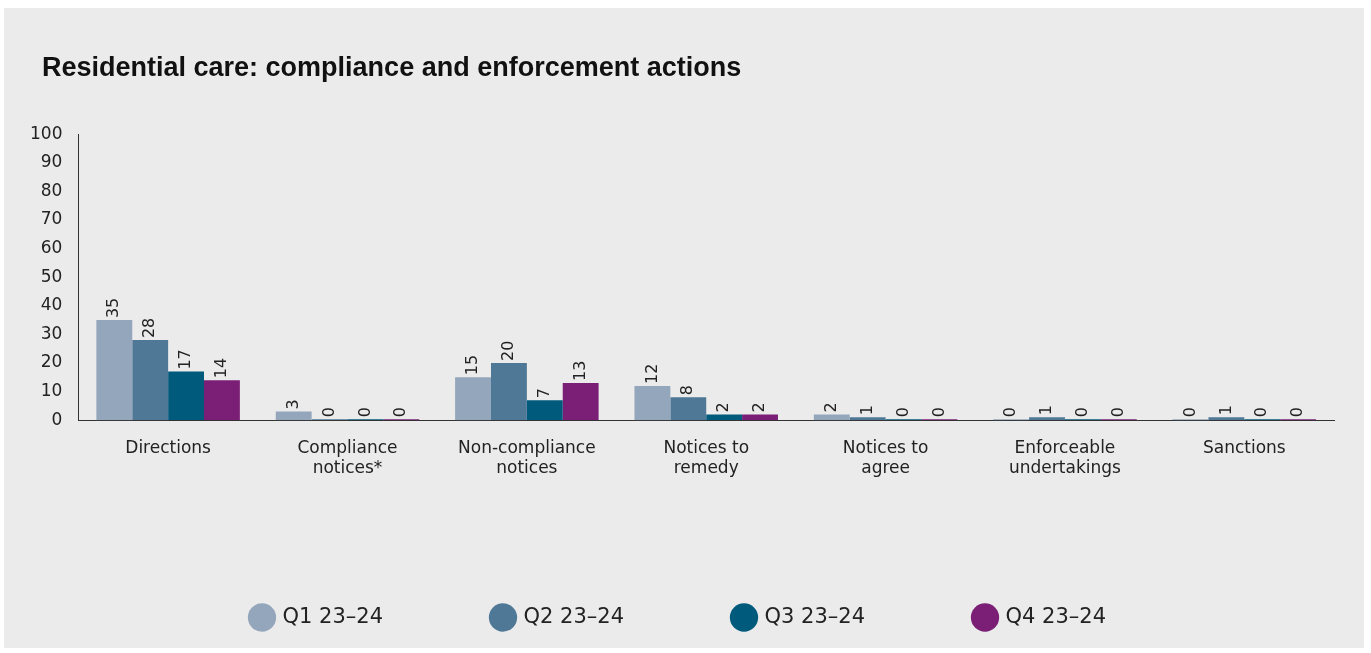  Describe the element at coordinates (51, 247) in the screenshot. I see `y-tick-label: 60` at that location.